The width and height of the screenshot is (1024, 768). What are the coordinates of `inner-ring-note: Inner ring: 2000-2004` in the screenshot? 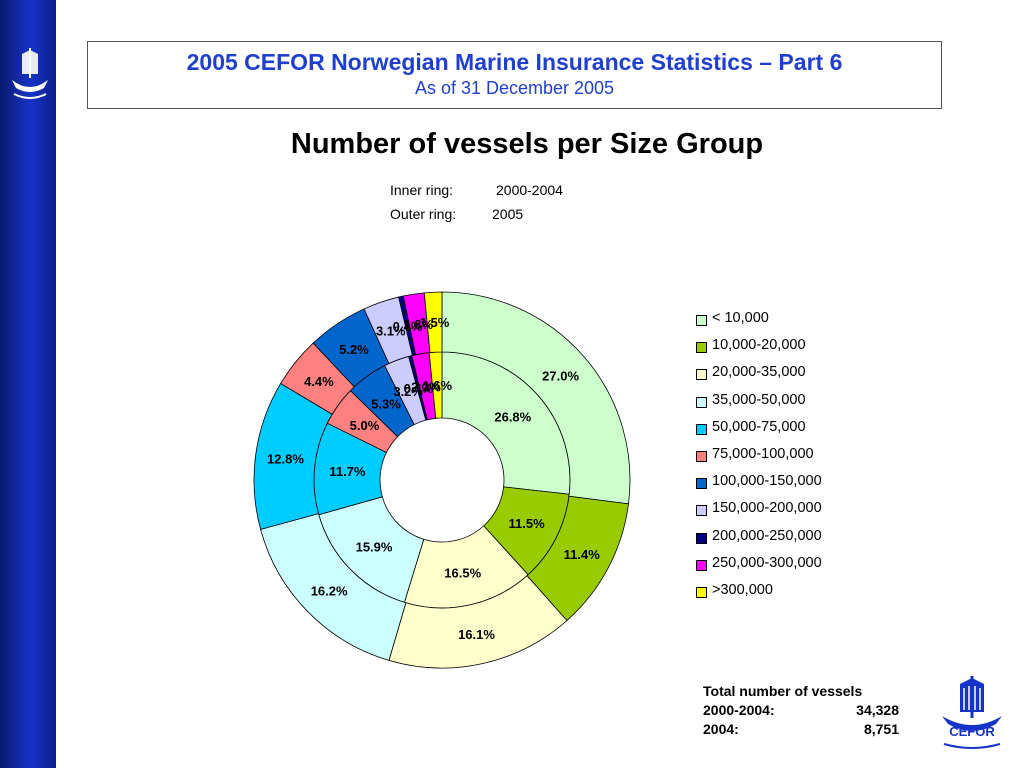 It's located at (476, 190).